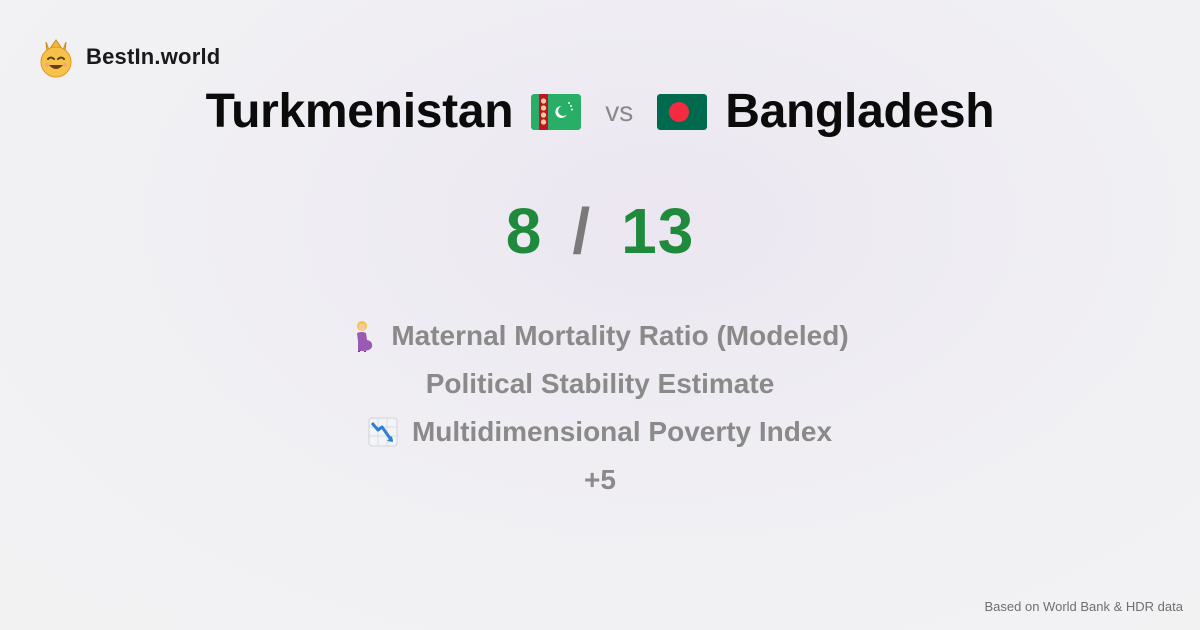 The width and height of the screenshot is (1200, 630). I want to click on brand-name: BestIn.world, so click(153, 56).